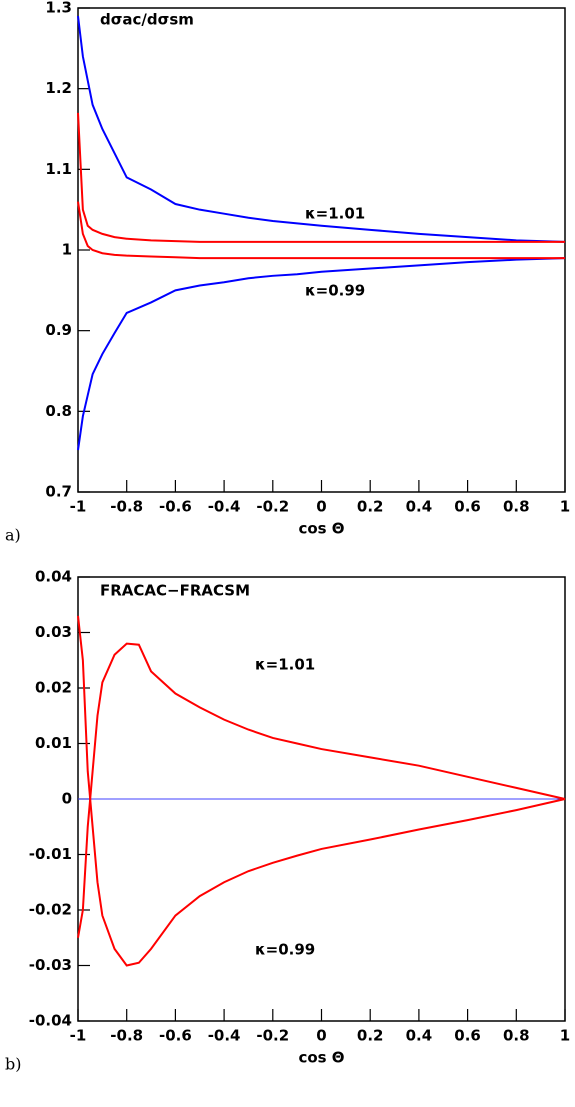 This screenshot has height=1107, width=575. Describe the element at coordinates (50, 854) in the screenshot. I see `y-tick-label: -0.01` at that location.